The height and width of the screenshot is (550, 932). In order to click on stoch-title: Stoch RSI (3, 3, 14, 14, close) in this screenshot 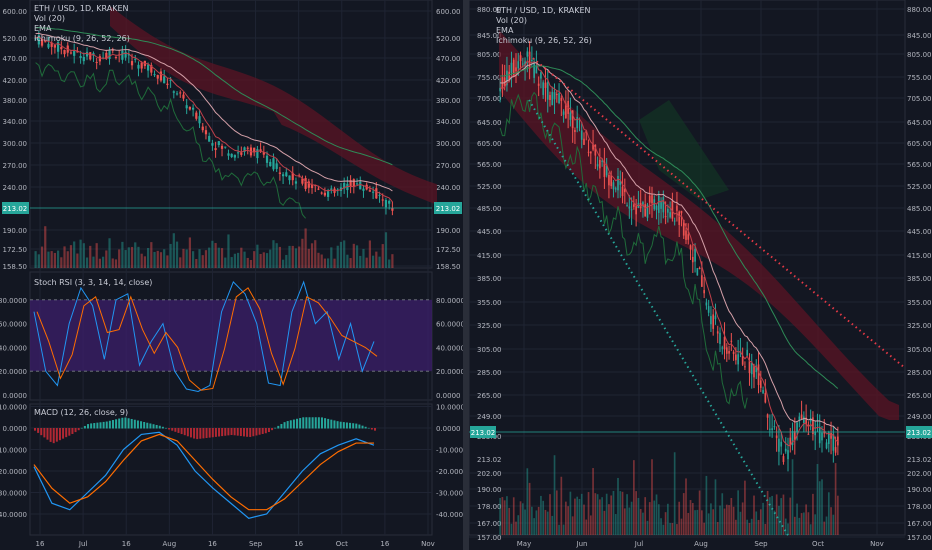, I will do `click(93, 282)`.